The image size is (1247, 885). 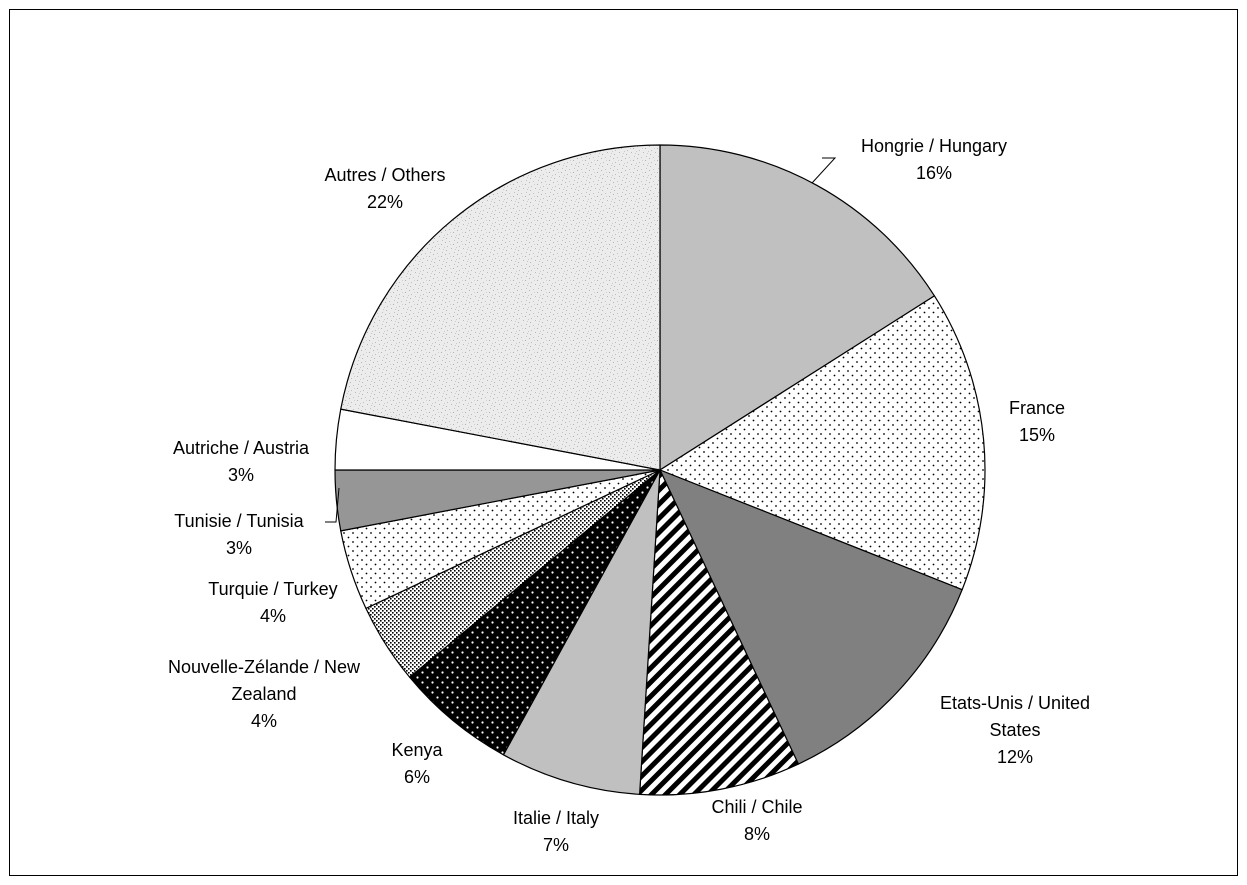 I want to click on slice-name-line: Kenya, so click(x=417, y=750).